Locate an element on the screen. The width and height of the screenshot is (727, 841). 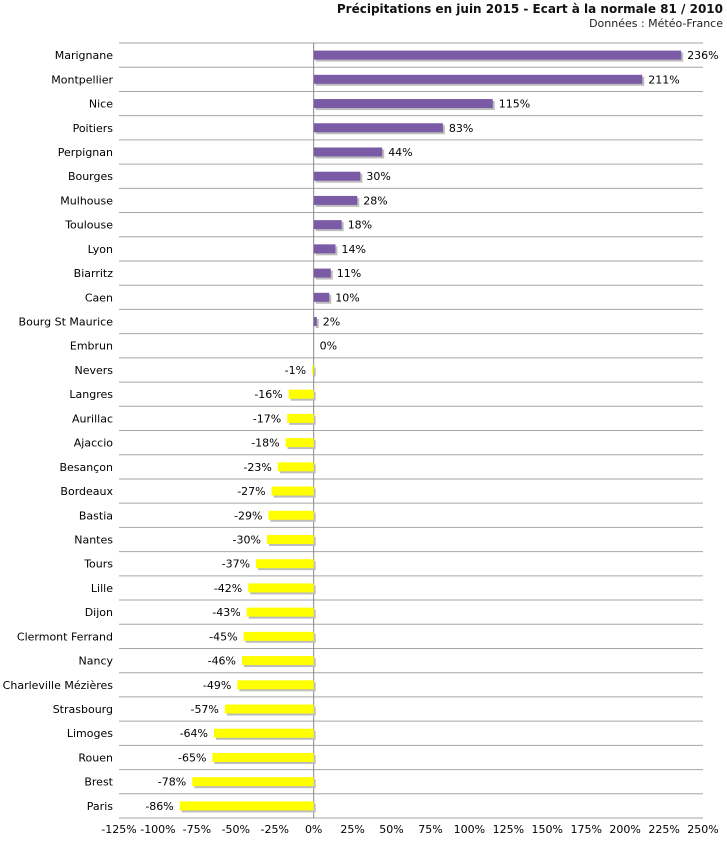
x-tick-label: 200% is located at coordinates (624, 829).